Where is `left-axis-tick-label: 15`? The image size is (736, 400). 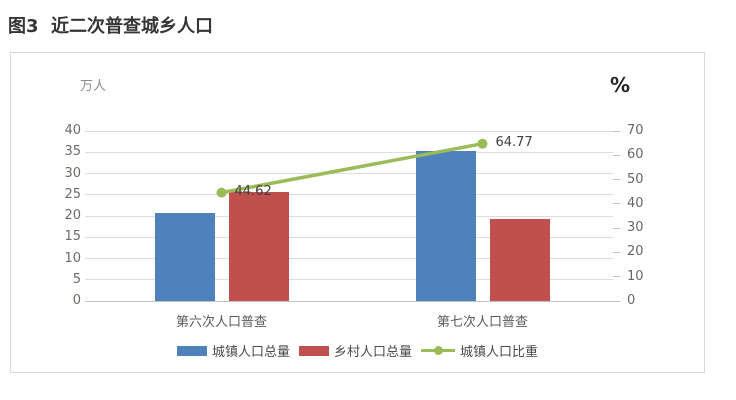 left-axis-tick-label: 15 is located at coordinates (72, 237).